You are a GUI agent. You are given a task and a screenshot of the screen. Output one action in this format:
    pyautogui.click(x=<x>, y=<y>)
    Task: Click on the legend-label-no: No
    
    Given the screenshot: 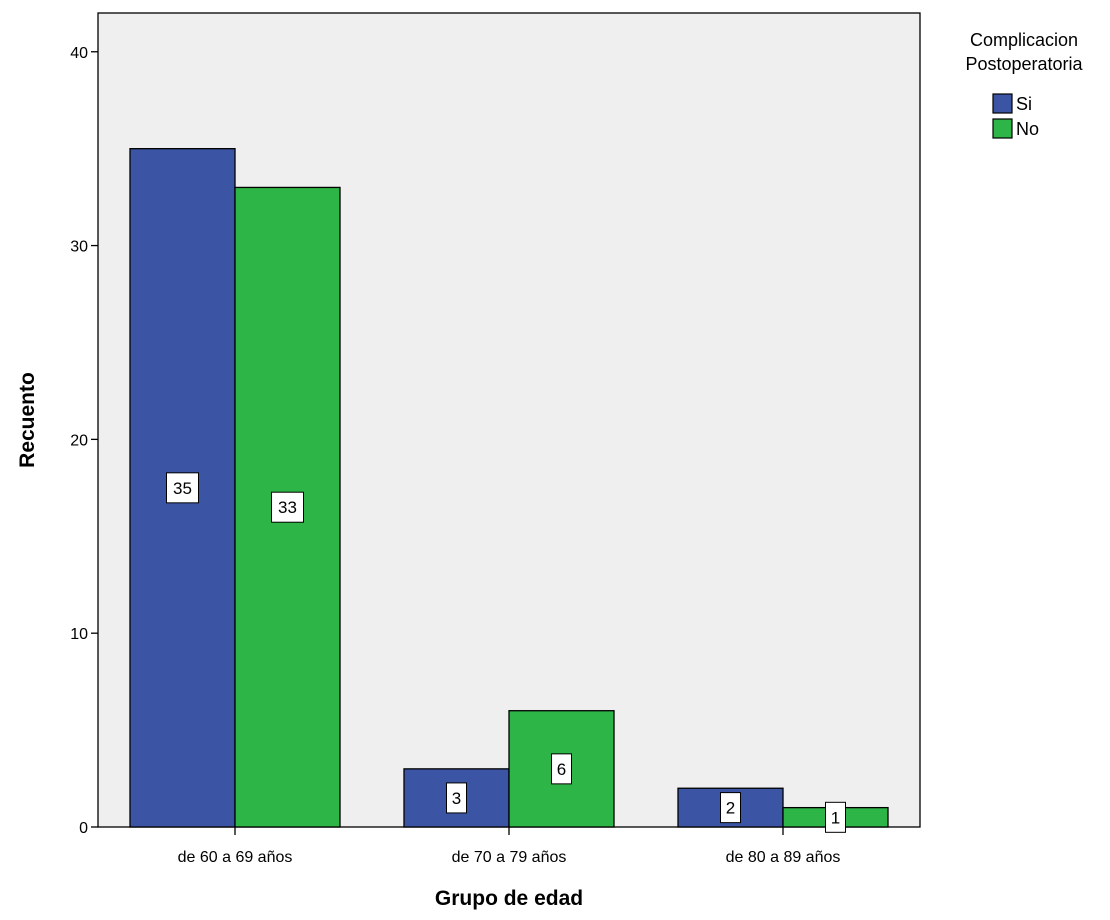 What is the action you would take?
    pyautogui.click(x=1027, y=129)
    